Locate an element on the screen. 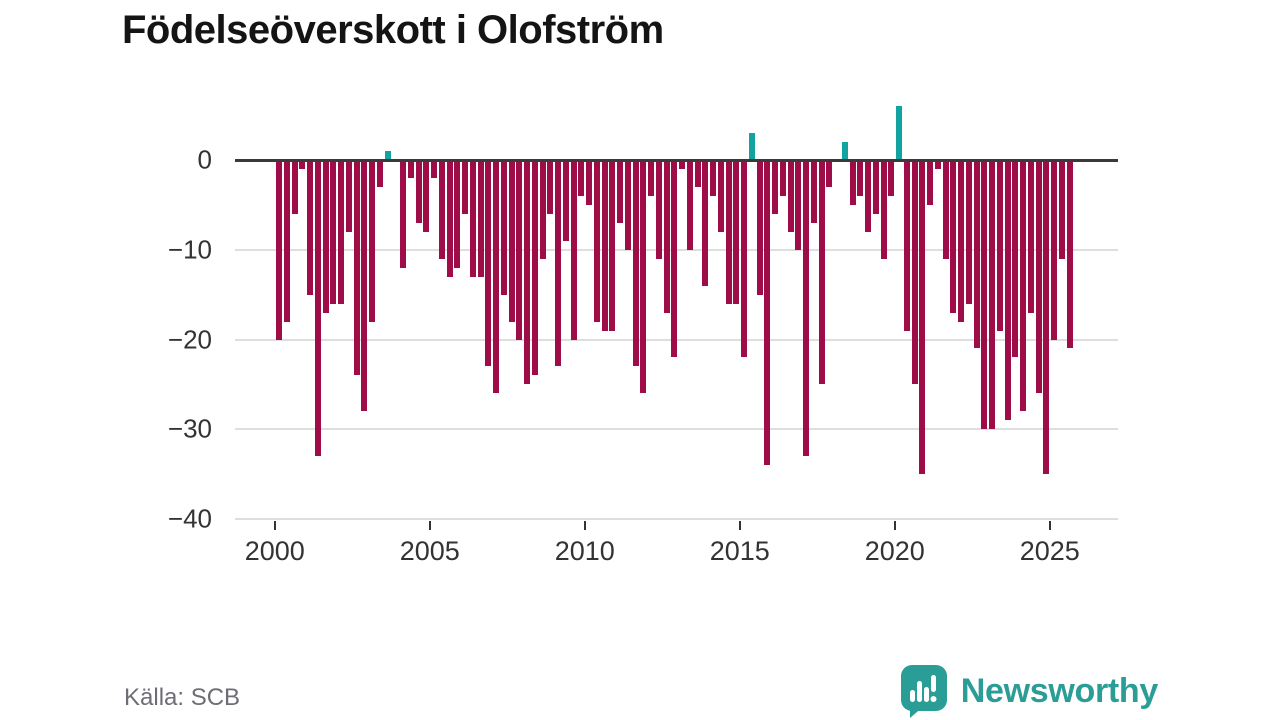 The height and width of the screenshot is (720, 1280). y-axis-label: −10 is located at coordinates (189, 249).